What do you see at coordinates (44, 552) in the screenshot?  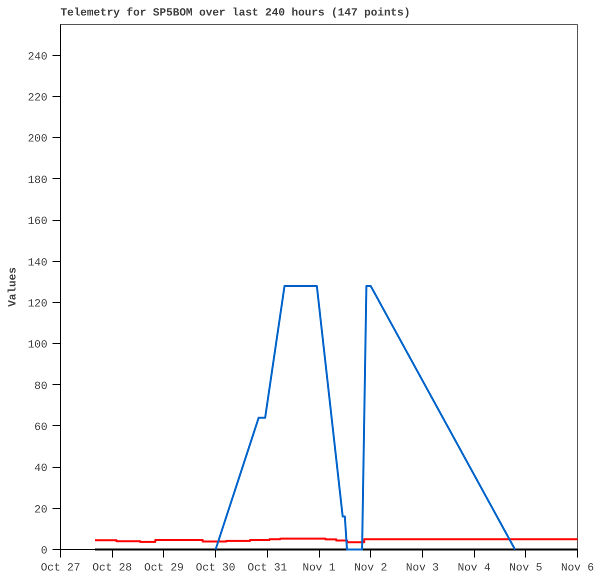 I see `y-tick-label: 0` at bounding box center [44, 552].